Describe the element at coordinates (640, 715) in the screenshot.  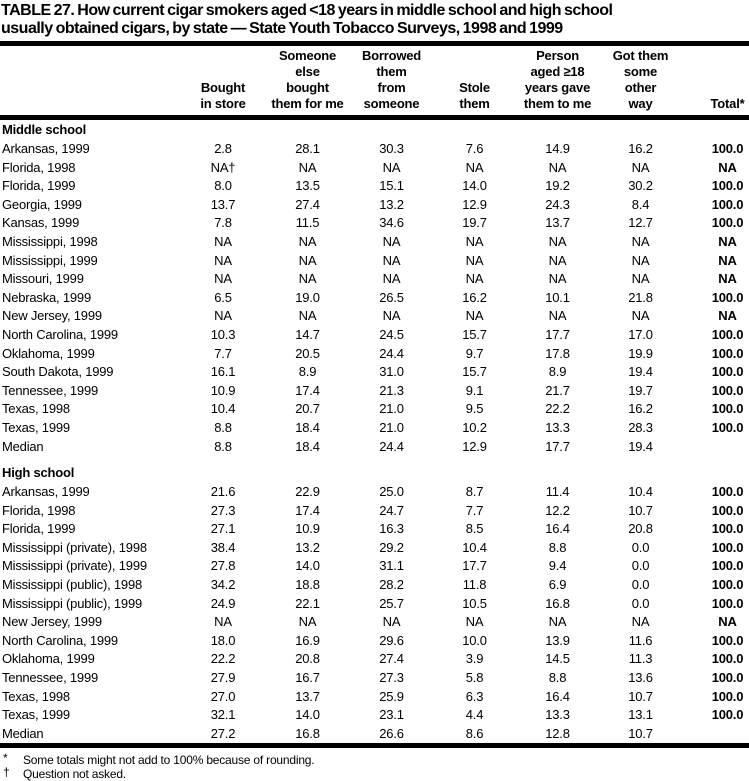
I see `value-cell: 13.1` at that location.